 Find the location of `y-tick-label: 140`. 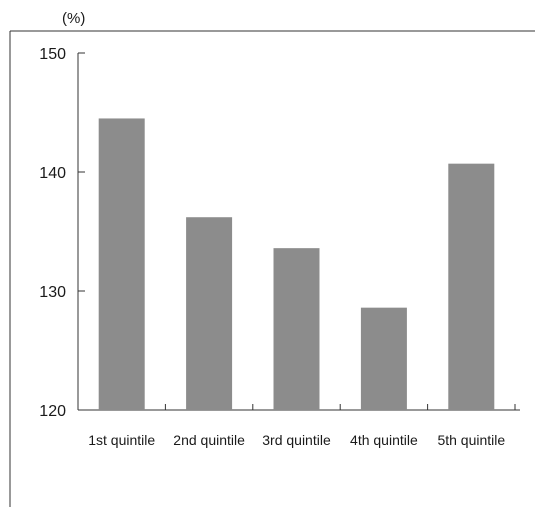

y-tick-label: 140 is located at coordinates (52, 173).